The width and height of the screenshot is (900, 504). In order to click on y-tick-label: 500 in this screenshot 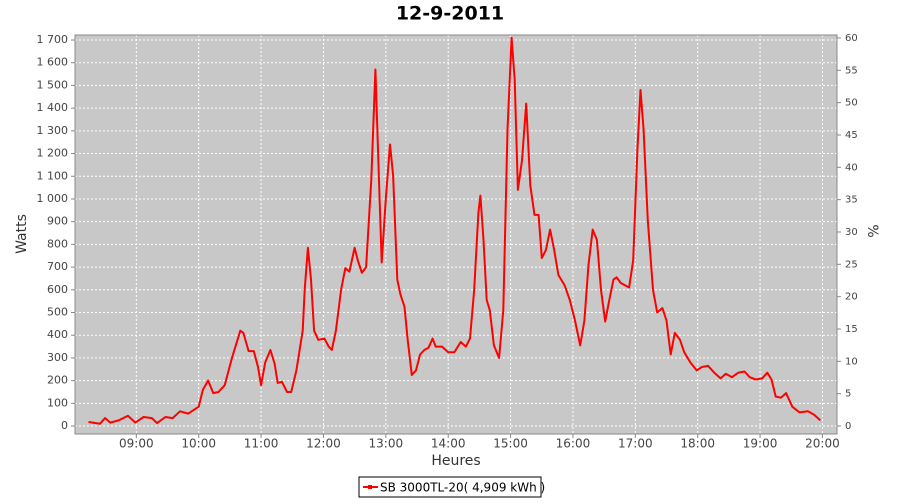, I will do `click(57, 312)`.